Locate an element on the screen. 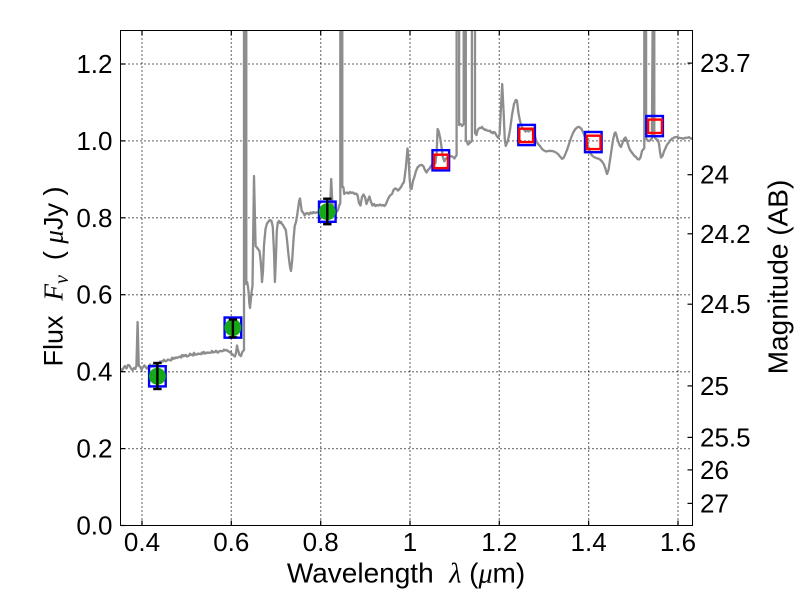  svg-text: 24.5 is located at coordinates (725, 304).